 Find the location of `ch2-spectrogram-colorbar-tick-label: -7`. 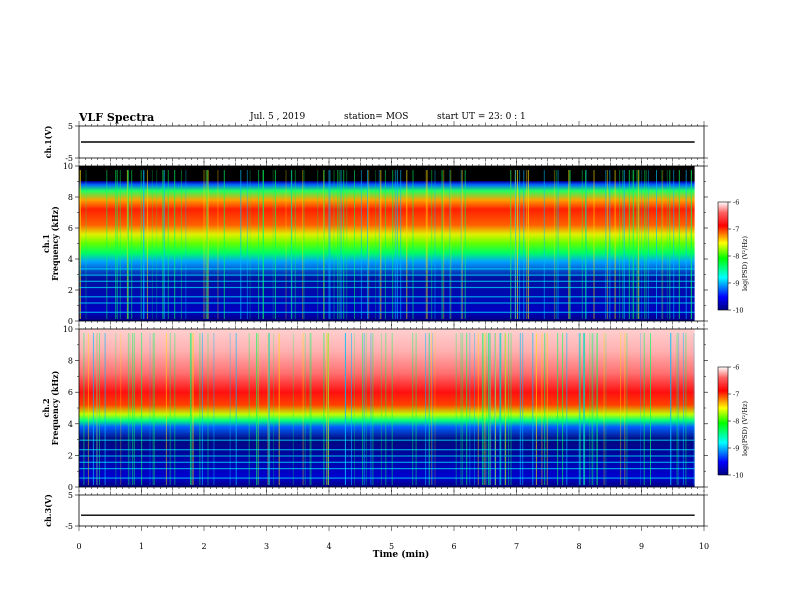

ch2-spectrogram-colorbar-tick-label: -7 is located at coordinates (736, 395).